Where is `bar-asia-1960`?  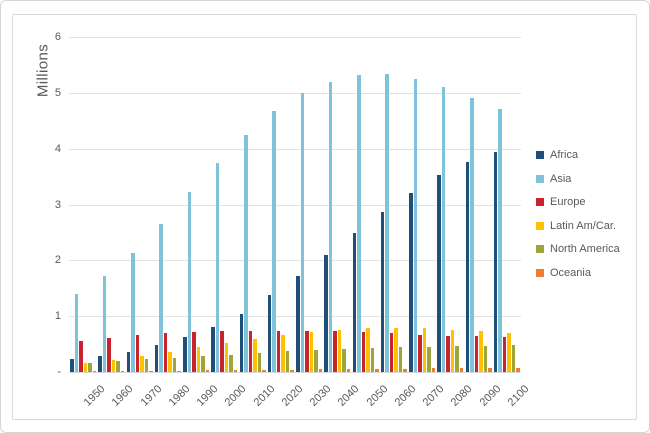 bar-asia-1960 is located at coordinates (104, 323).